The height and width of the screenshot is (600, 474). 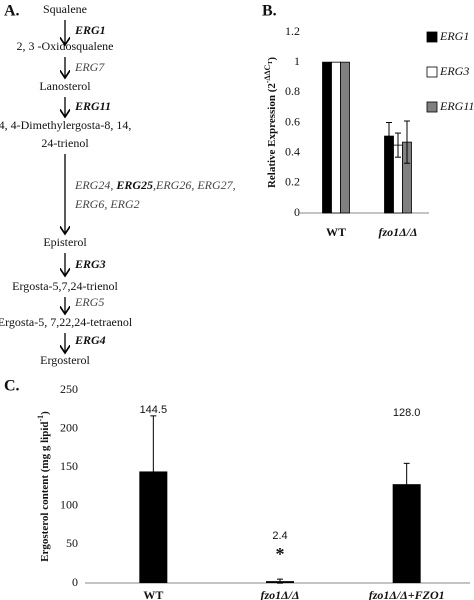 What do you see at coordinates (279, 536) in the screenshot?
I see `value-label: 2.4` at bounding box center [279, 536].